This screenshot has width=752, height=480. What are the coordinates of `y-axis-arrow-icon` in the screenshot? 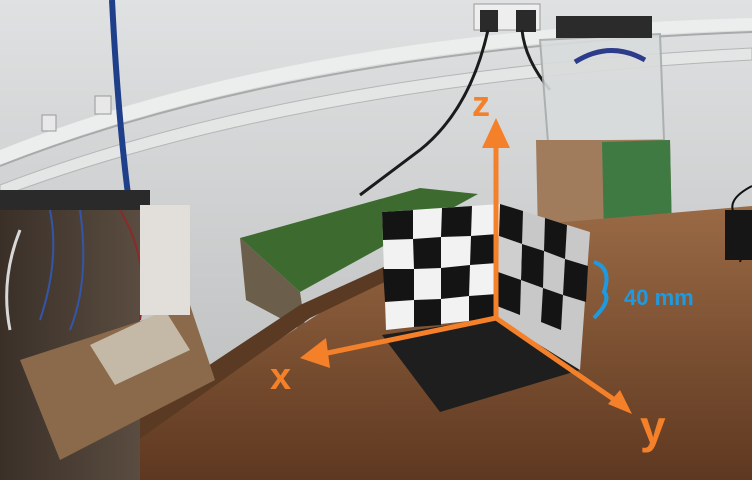 It's located at (620, 402).